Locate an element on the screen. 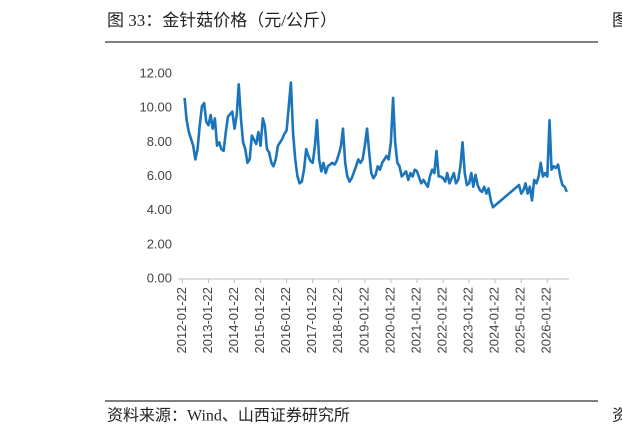 The image size is (622, 443). x-tick-label: 2022-01-22 is located at coordinates (441, 320).